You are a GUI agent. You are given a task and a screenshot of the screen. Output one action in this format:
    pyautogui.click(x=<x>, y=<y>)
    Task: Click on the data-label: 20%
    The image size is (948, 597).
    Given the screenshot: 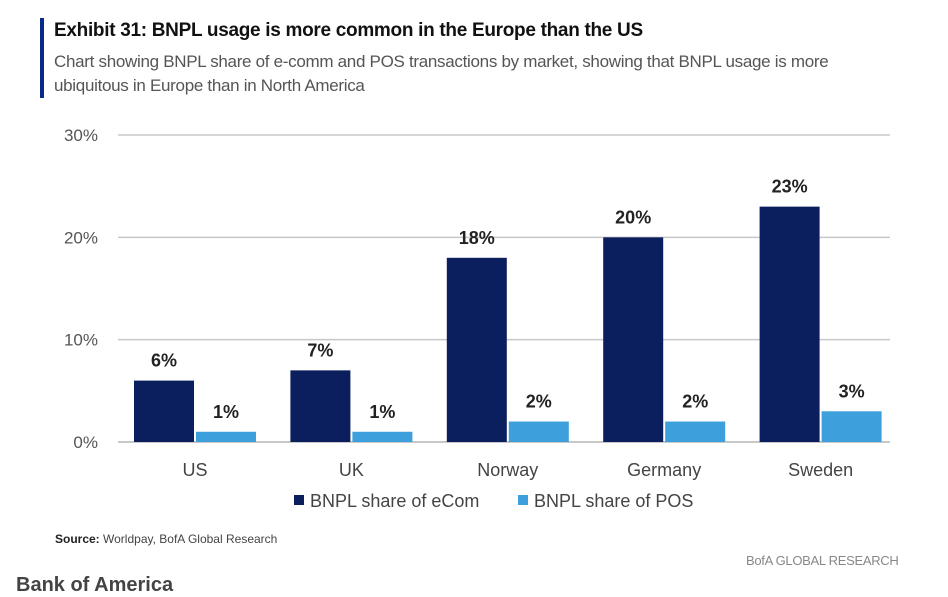 What is the action you would take?
    pyautogui.click(x=633, y=217)
    